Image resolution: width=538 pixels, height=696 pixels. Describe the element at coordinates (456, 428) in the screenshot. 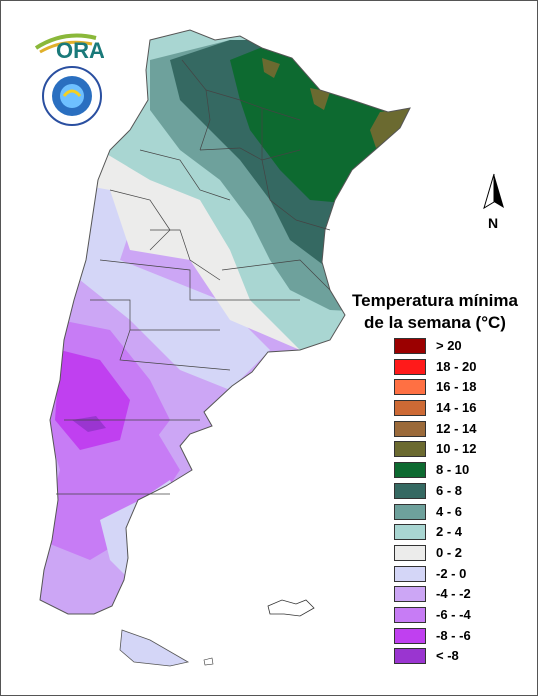

I see `legend-label: 12 - 14` at that location.